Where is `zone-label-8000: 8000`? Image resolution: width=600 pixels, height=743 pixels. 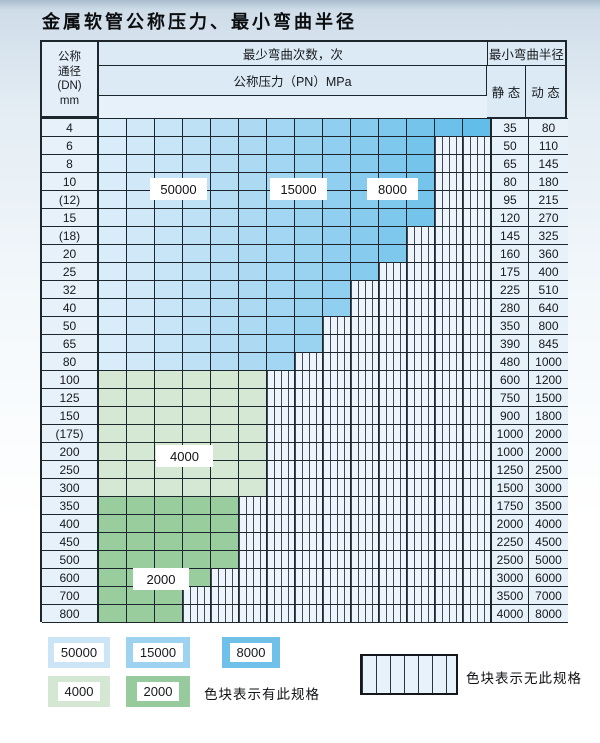
zone-label-8000: 8000 is located at coordinates (392, 189).